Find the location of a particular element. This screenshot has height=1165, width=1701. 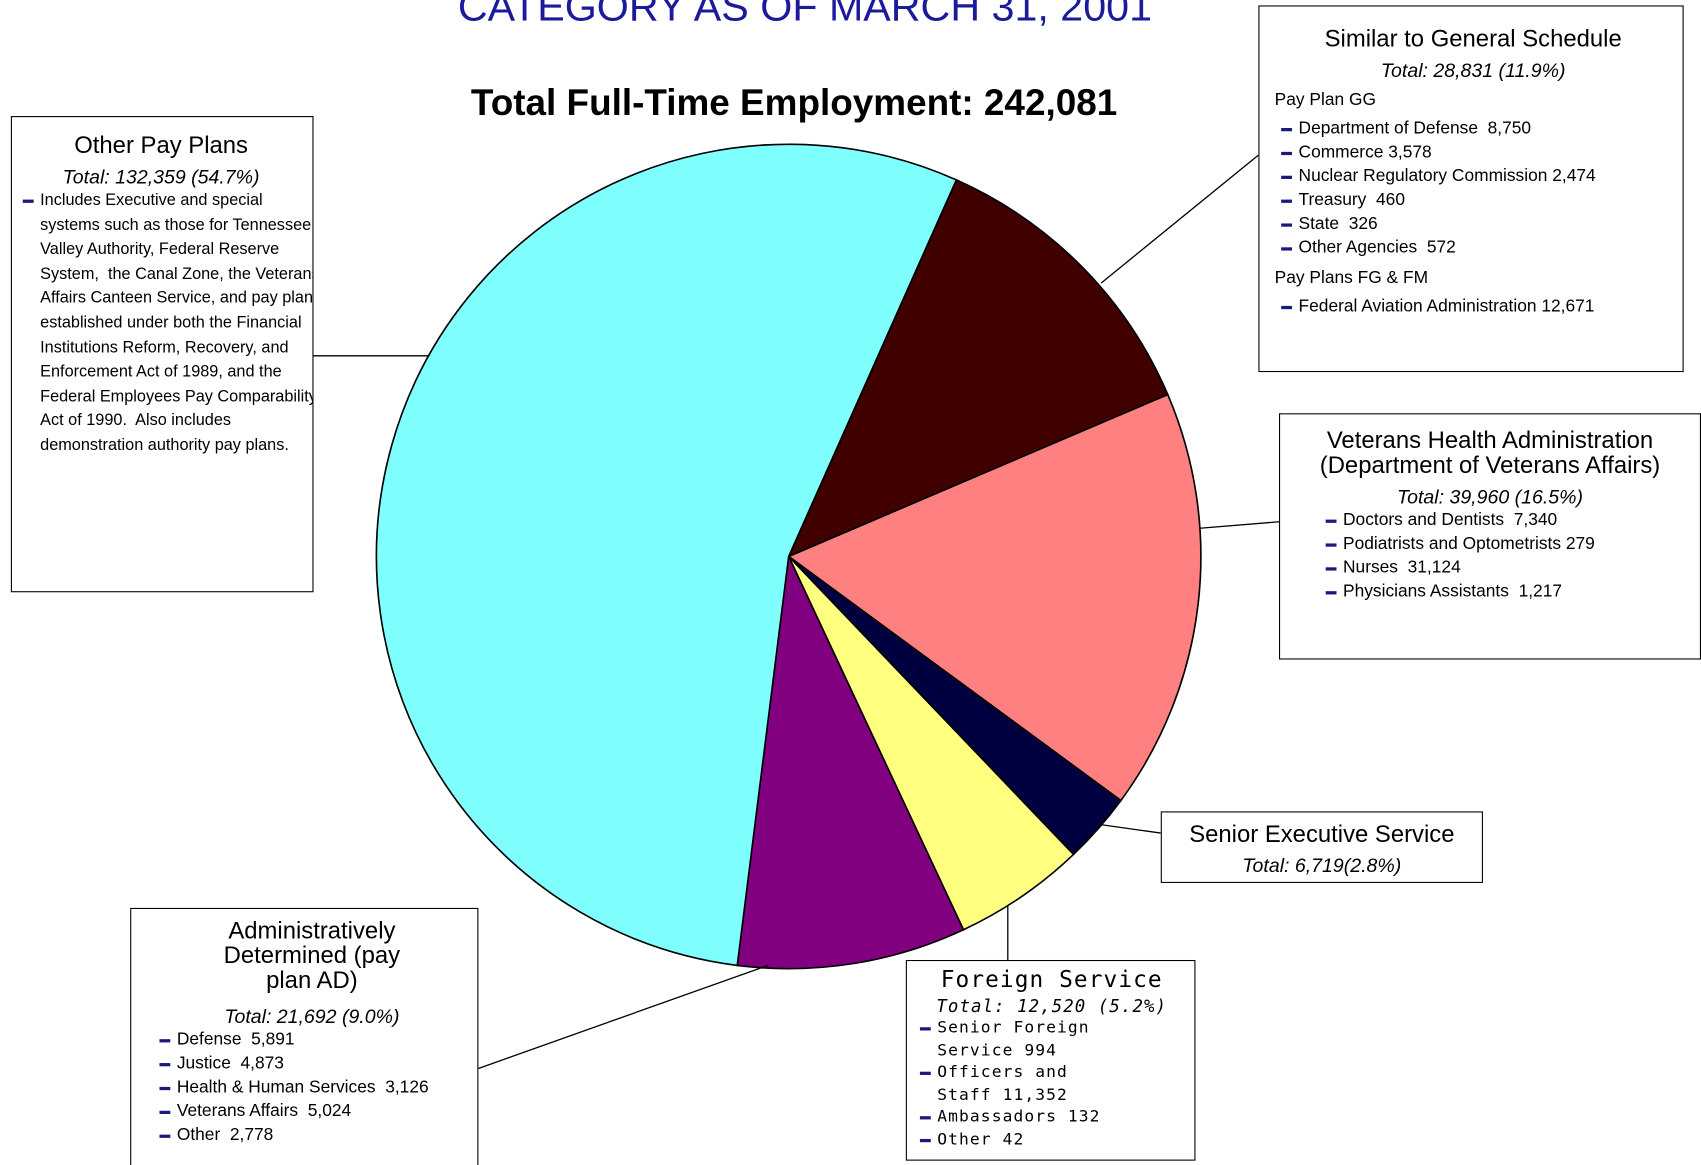

callout-total: Total: 12,520 (5.2%) is located at coordinates (1052, 1006).